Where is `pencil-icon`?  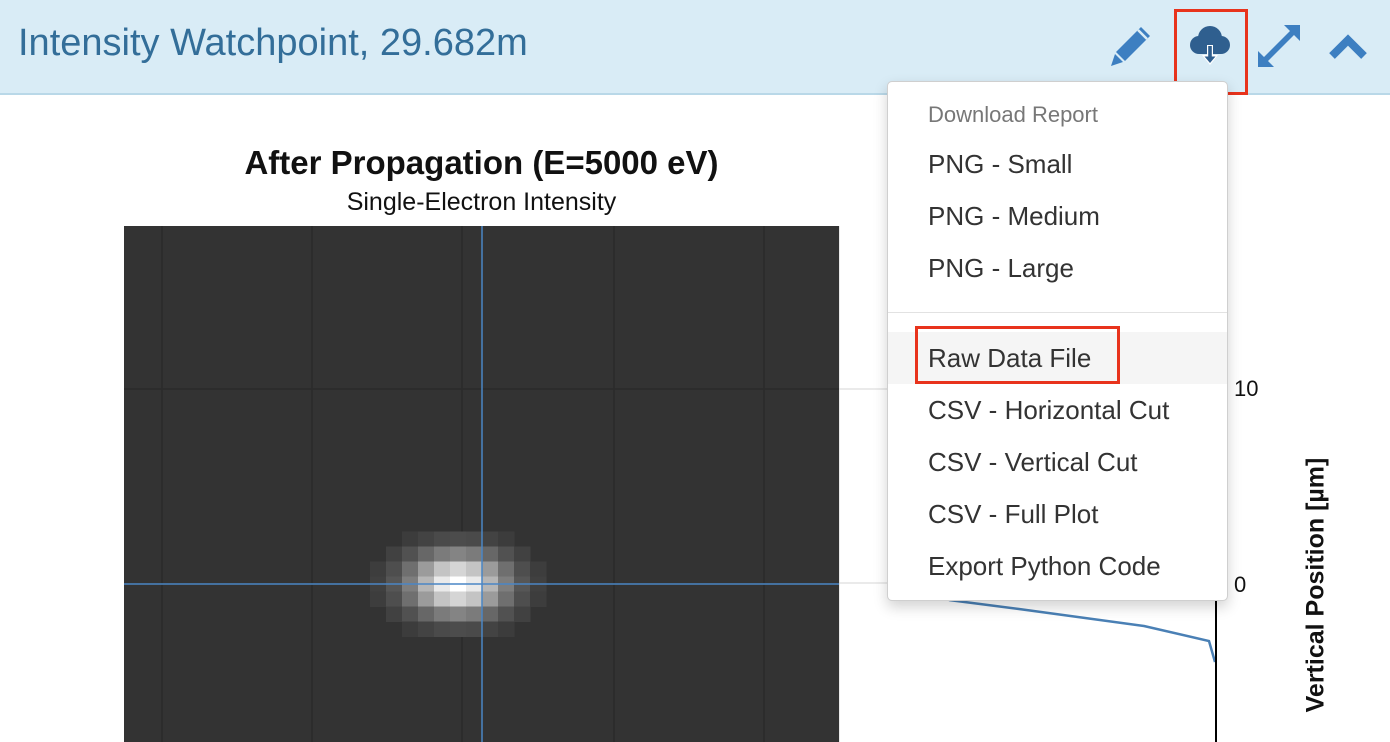
pencil-icon is located at coordinates (1130, 46).